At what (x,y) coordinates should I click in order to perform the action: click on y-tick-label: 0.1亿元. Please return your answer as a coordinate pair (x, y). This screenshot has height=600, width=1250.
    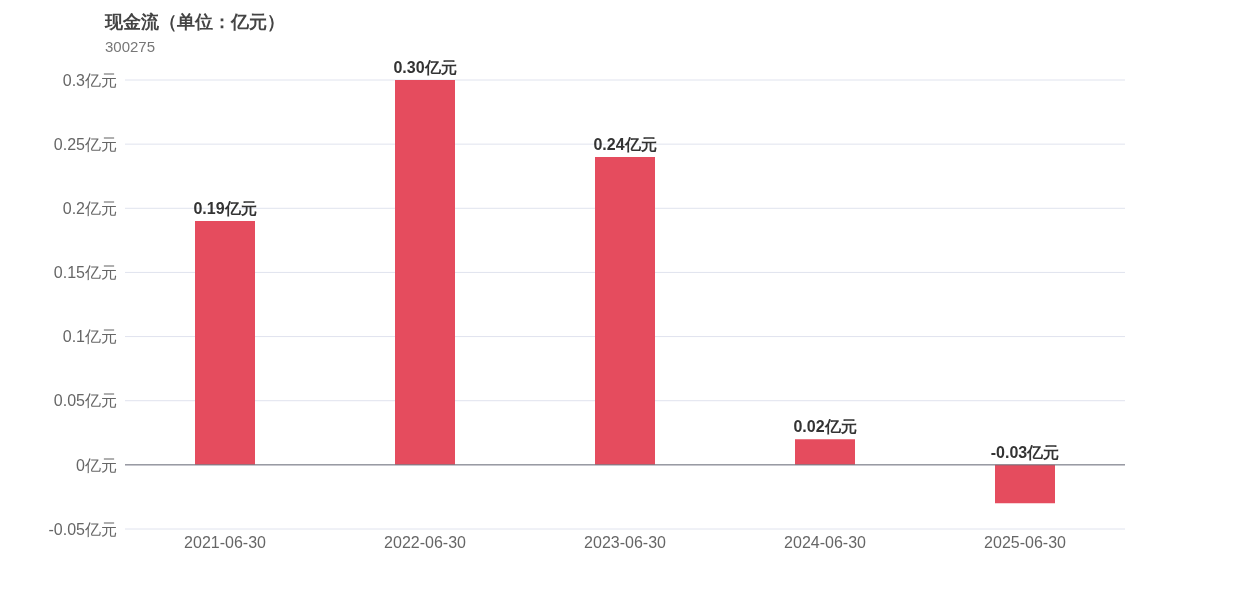
    Looking at the image, I should click on (89, 337).